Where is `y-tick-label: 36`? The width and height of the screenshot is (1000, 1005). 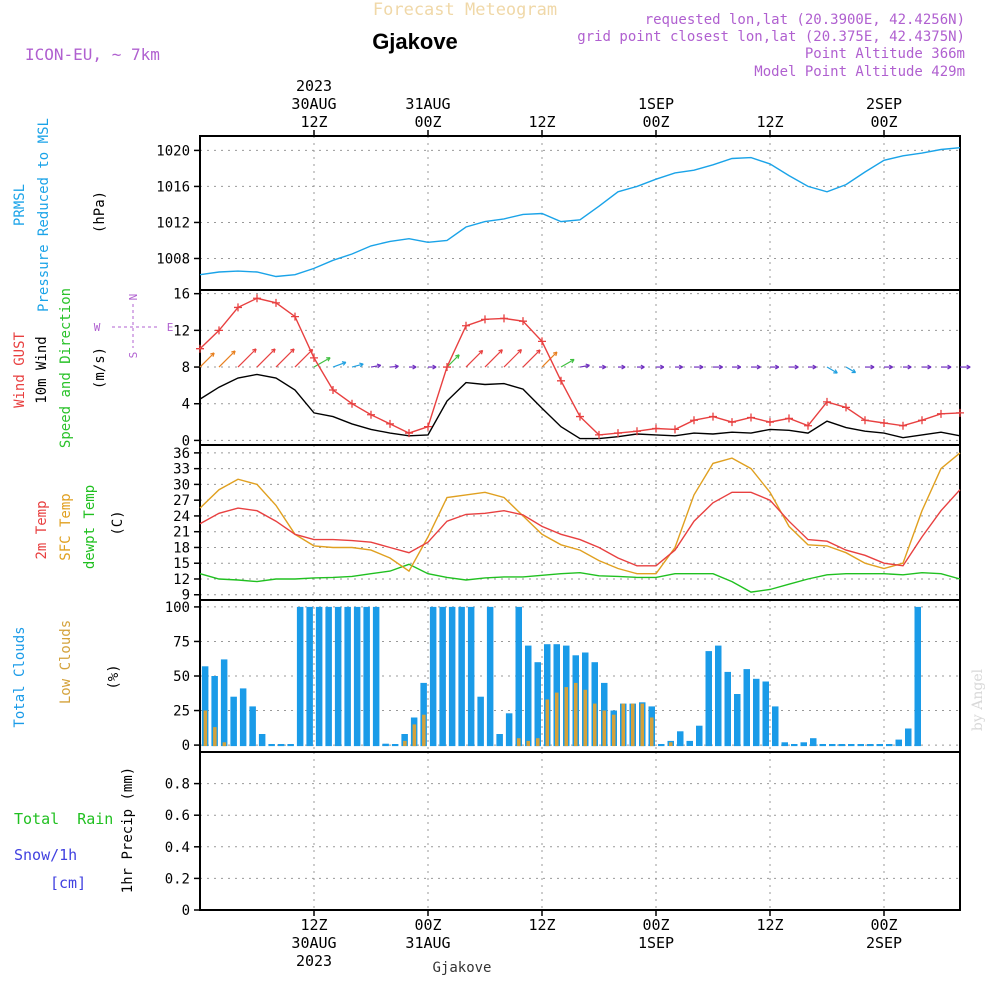
y-tick-label: 36 is located at coordinates (181, 454).